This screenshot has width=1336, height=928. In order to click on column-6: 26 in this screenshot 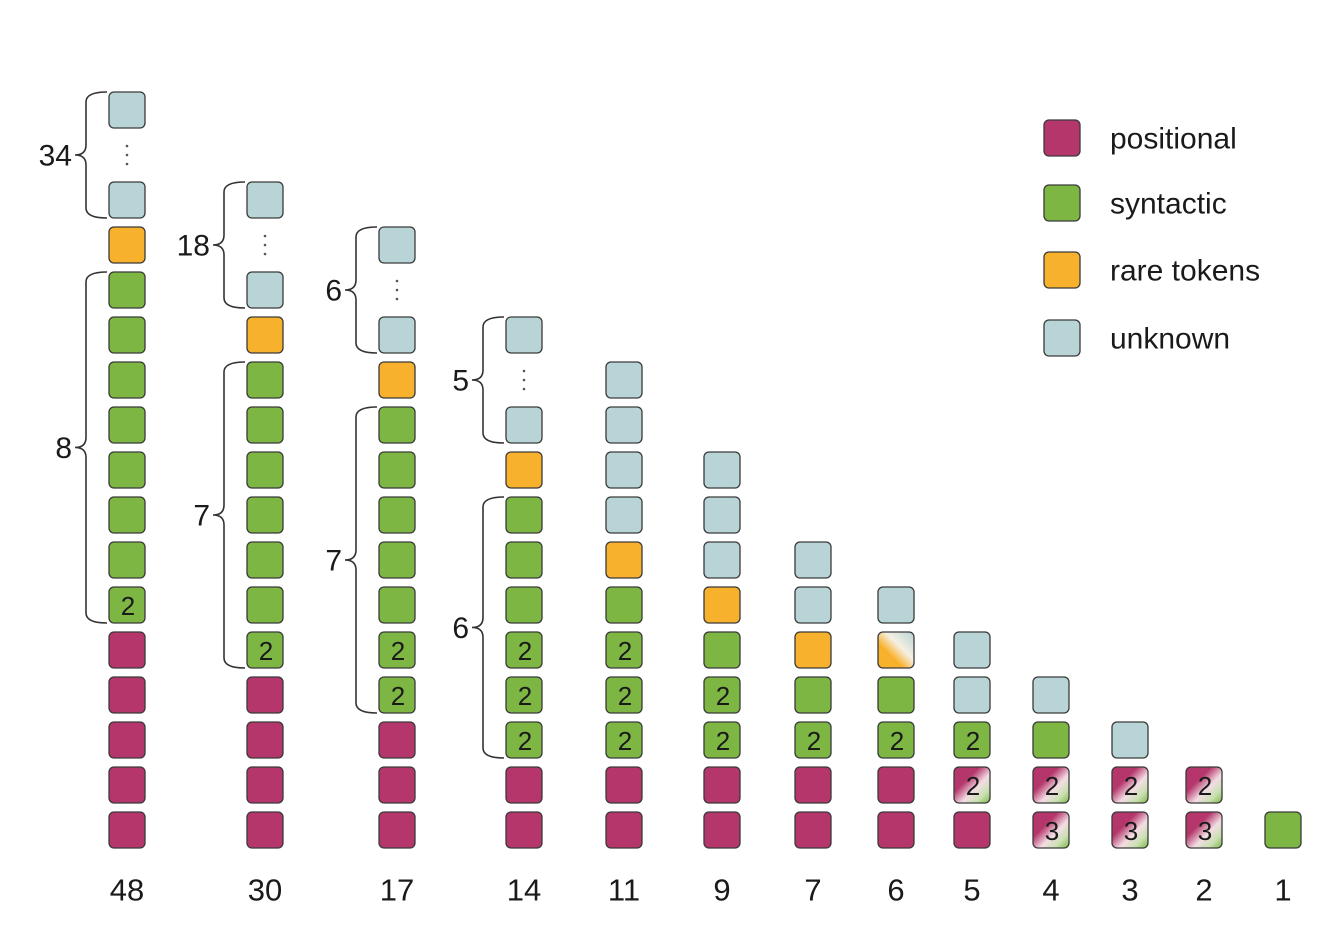, I will do `click(896, 747)`.